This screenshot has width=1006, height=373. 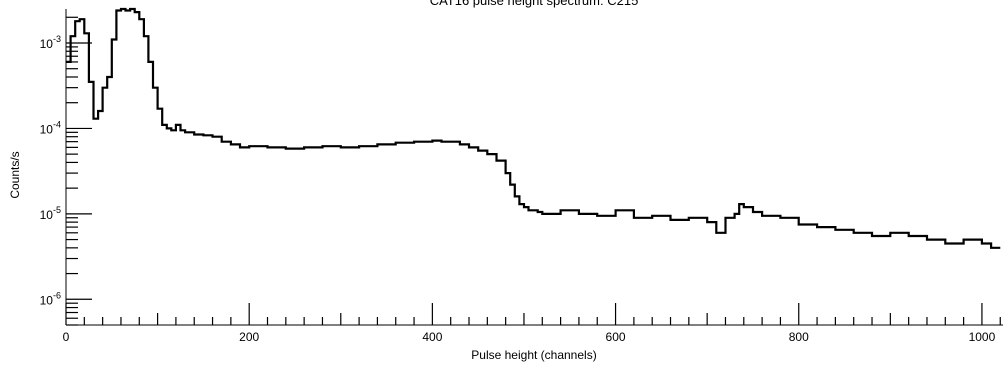 I want to click on x-tick-label: 400, so click(x=432, y=337).